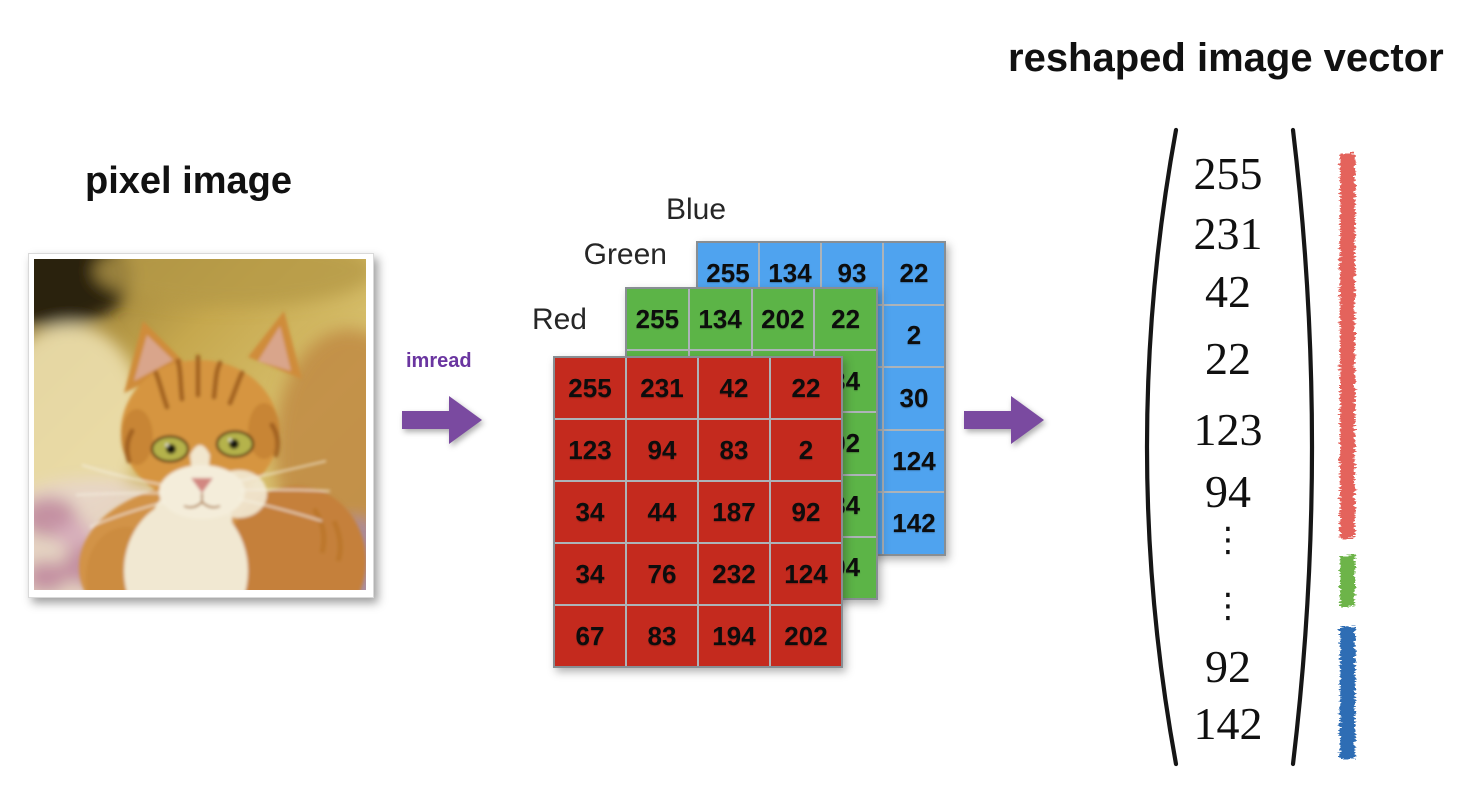 Image resolution: width=1480 pixels, height=810 pixels. Describe the element at coordinates (590, 636) in the screenshot. I see `matrix-cell: 67` at that location.